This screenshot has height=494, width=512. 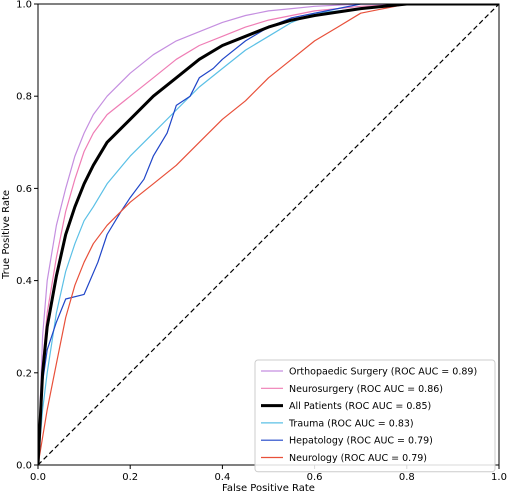 I want to click on legend-entry: Hepatology (ROC AUC = 0.79), so click(x=361, y=441).